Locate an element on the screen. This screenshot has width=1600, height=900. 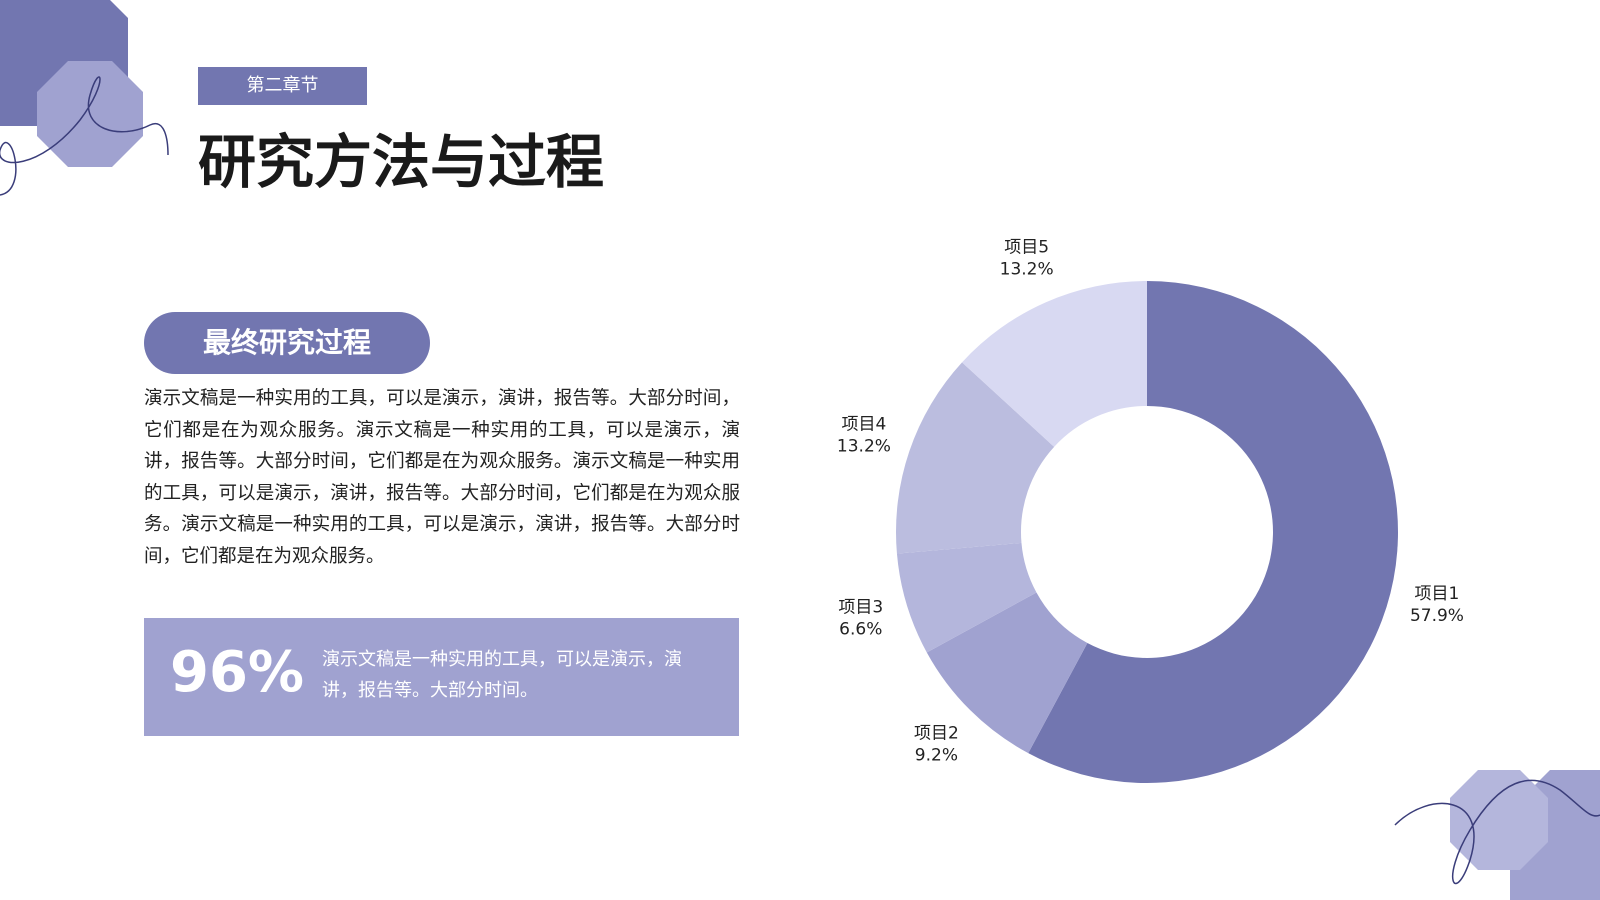
value-label: 6.6% is located at coordinates (860, 629).